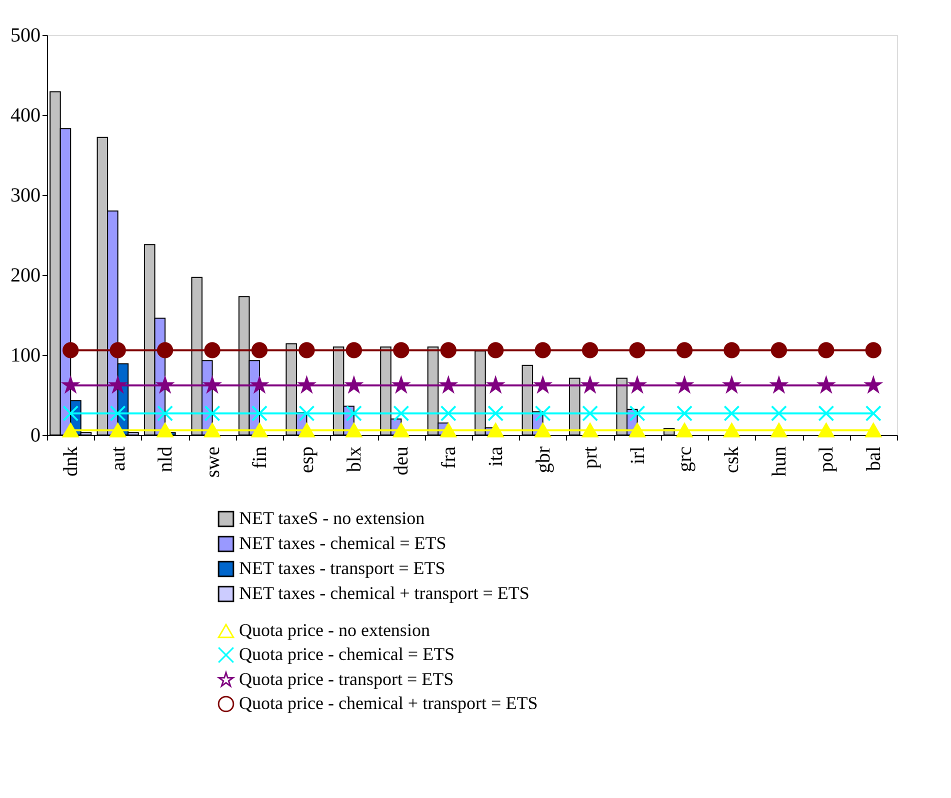 The width and height of the screenshot is (951, 798). Describe the element at coordinates (25, 35) in the screenshot. I see `y-tick-label: 500` at that location.